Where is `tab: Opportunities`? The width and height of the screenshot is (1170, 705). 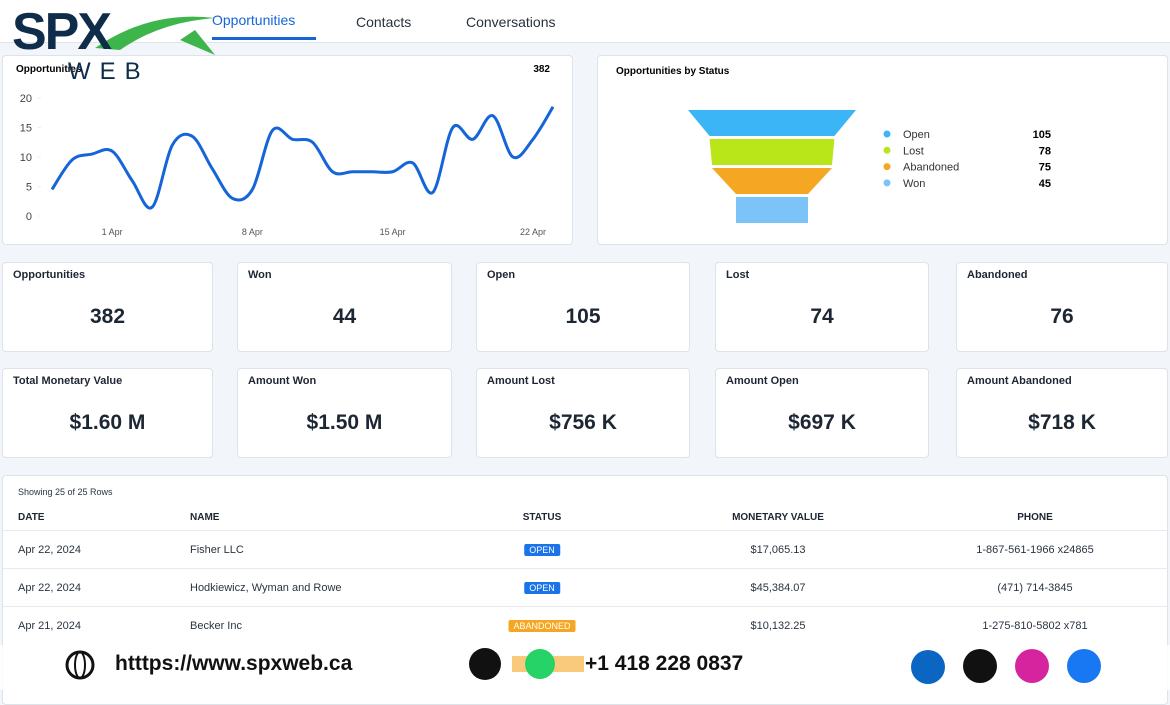
tab: Opportunities is located at coordinates (254, 20).